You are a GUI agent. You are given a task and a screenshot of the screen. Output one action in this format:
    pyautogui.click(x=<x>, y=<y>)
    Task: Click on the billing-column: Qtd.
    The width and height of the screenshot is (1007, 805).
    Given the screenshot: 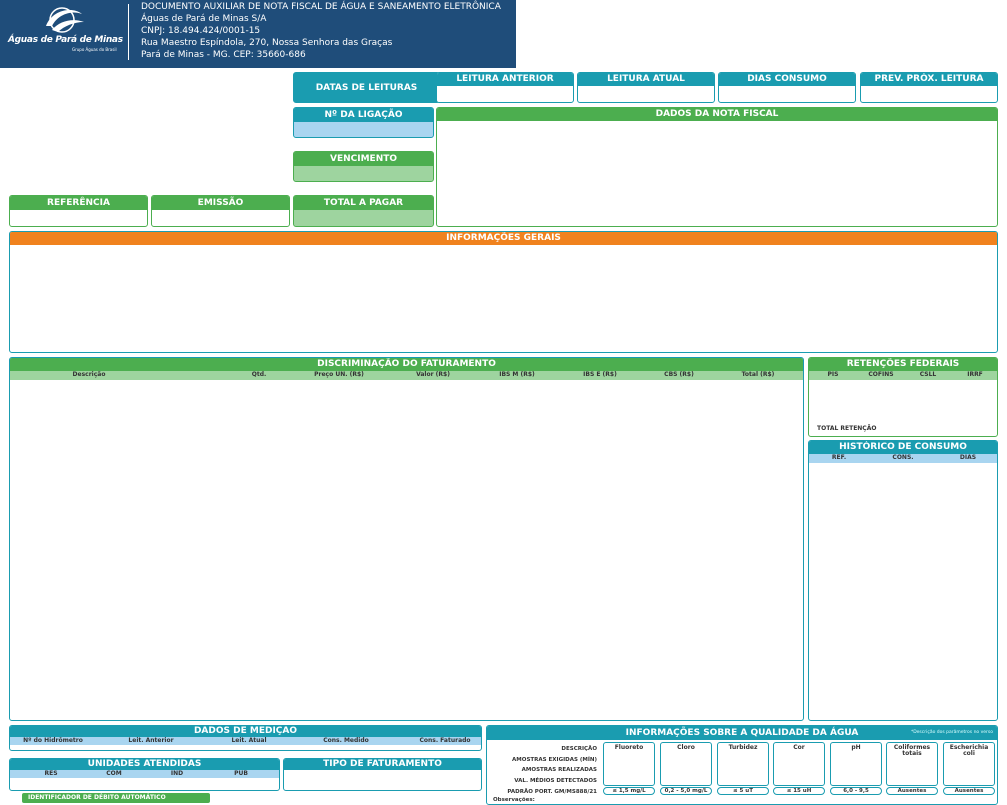 What is the action you would take?
    pyautogui.click(x=259, y=374)
    